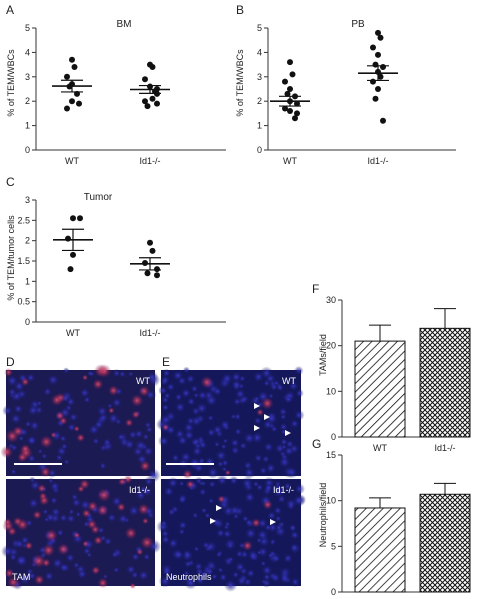  Describe the element at coordinates (331, 391) in the screenshot. I see `y-tick-label: 10` at that location.